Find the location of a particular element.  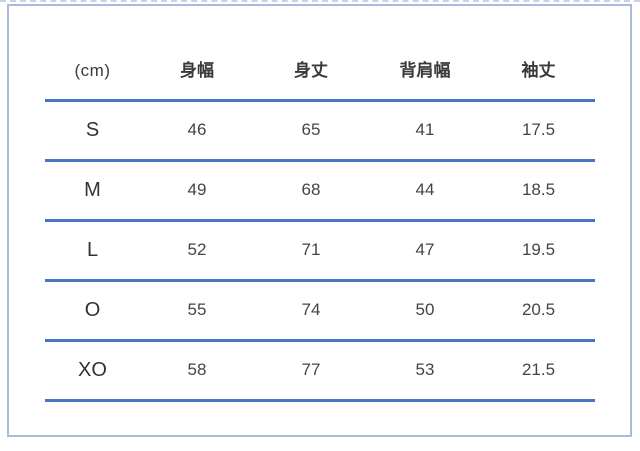

size-label: XO is located at coordinates (92, 371).